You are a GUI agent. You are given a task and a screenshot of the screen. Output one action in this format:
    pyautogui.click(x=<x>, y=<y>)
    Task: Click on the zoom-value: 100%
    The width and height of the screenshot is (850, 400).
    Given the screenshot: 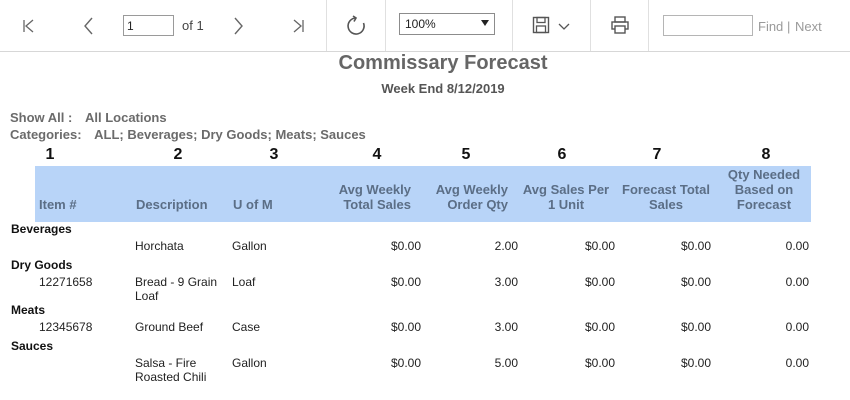 What is the action you would take?
    pyautogui.click(x=420, y=24)
    